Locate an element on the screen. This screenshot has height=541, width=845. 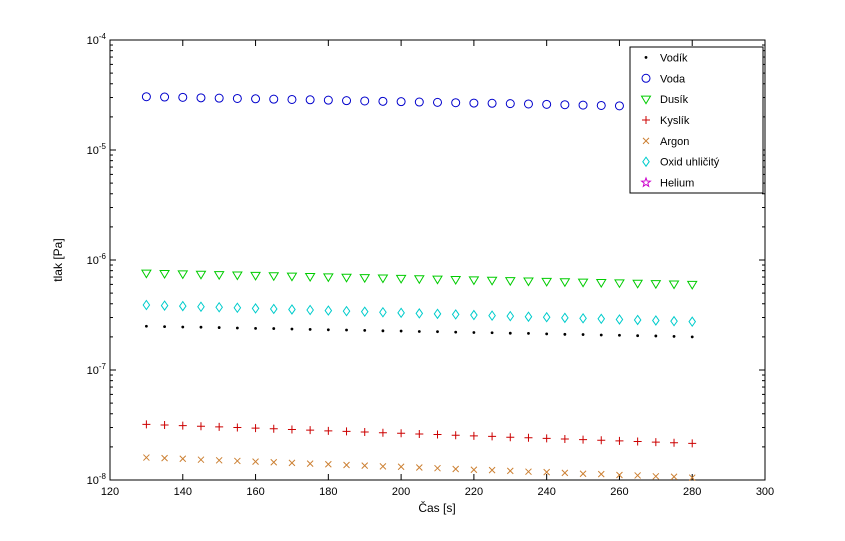
series-Oxid uhličitý is located at coordinates (419, 313).